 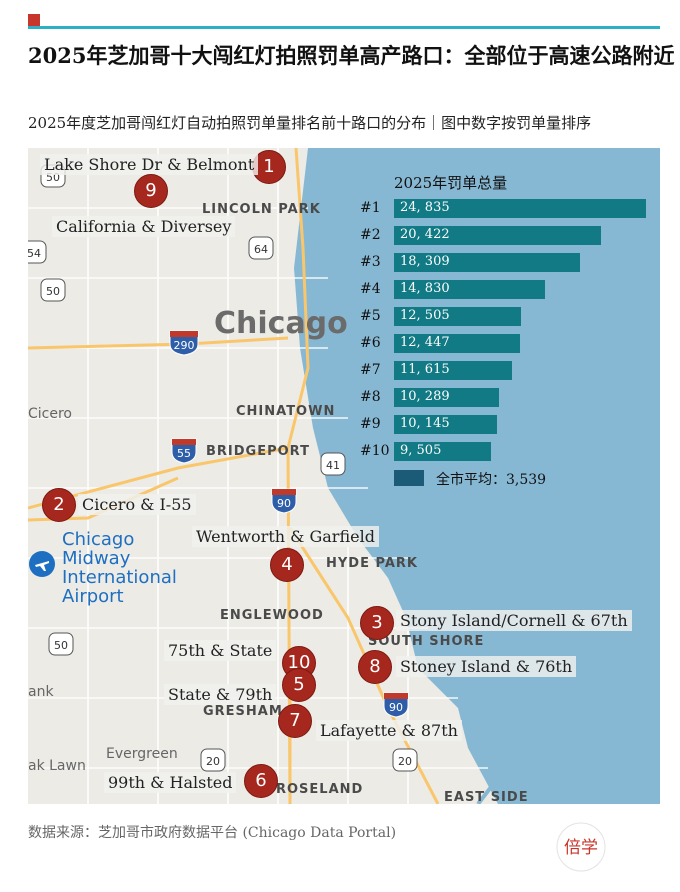 What do you see at coordinates (295, 721) in the screenshot?
I see `intersection-marker-7: 7` at bounding box center [295, 721].